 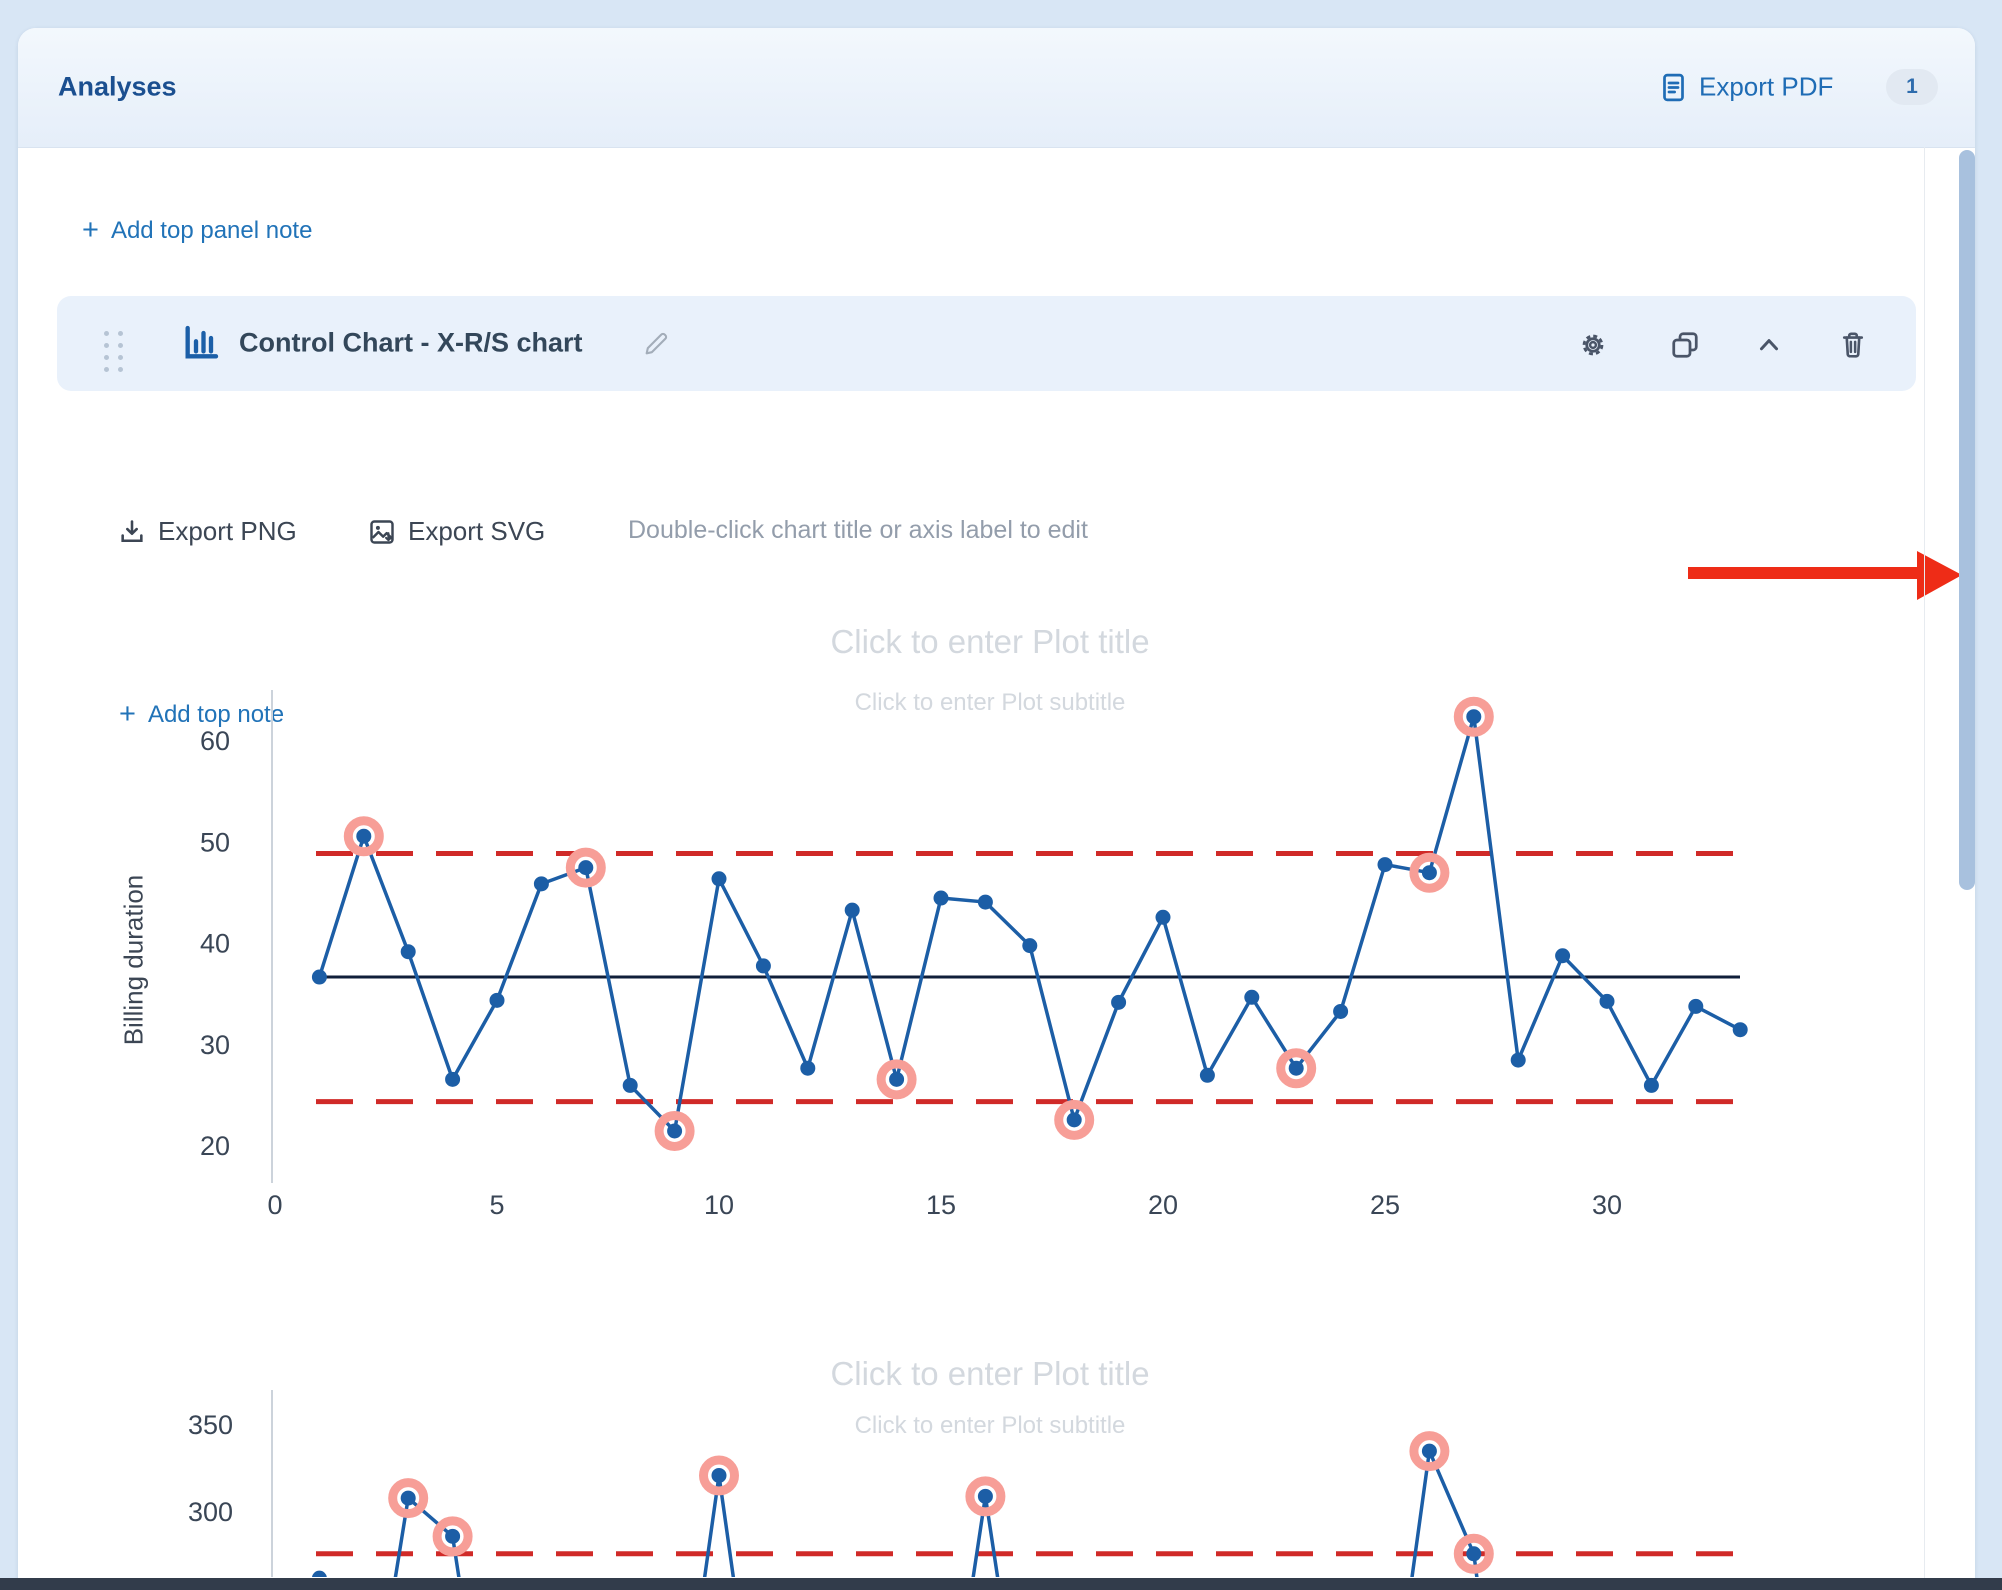 I want to click on add-top-note-button: + Add top note, so click(x=201, y=714).